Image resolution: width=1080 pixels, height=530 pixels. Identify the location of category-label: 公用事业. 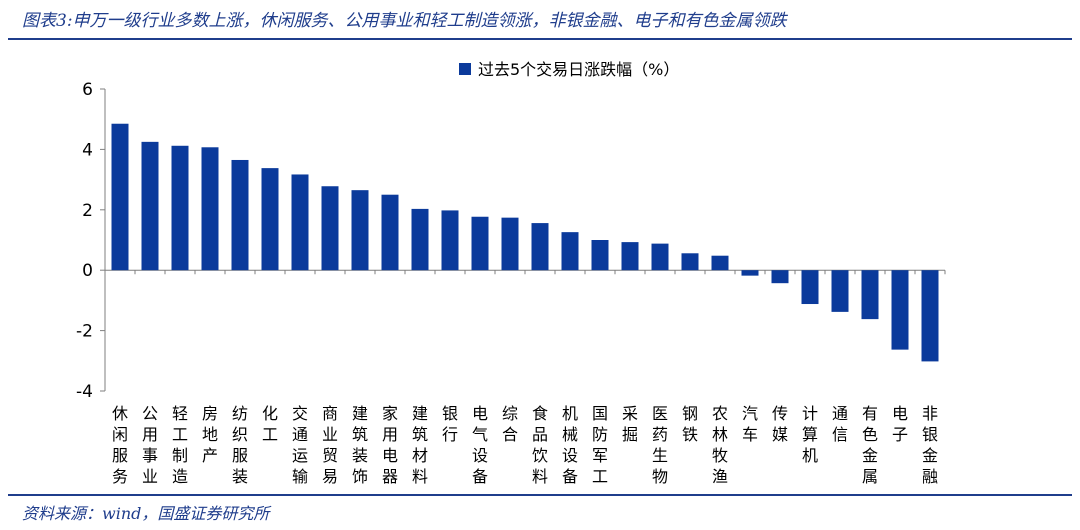
(150, 445).